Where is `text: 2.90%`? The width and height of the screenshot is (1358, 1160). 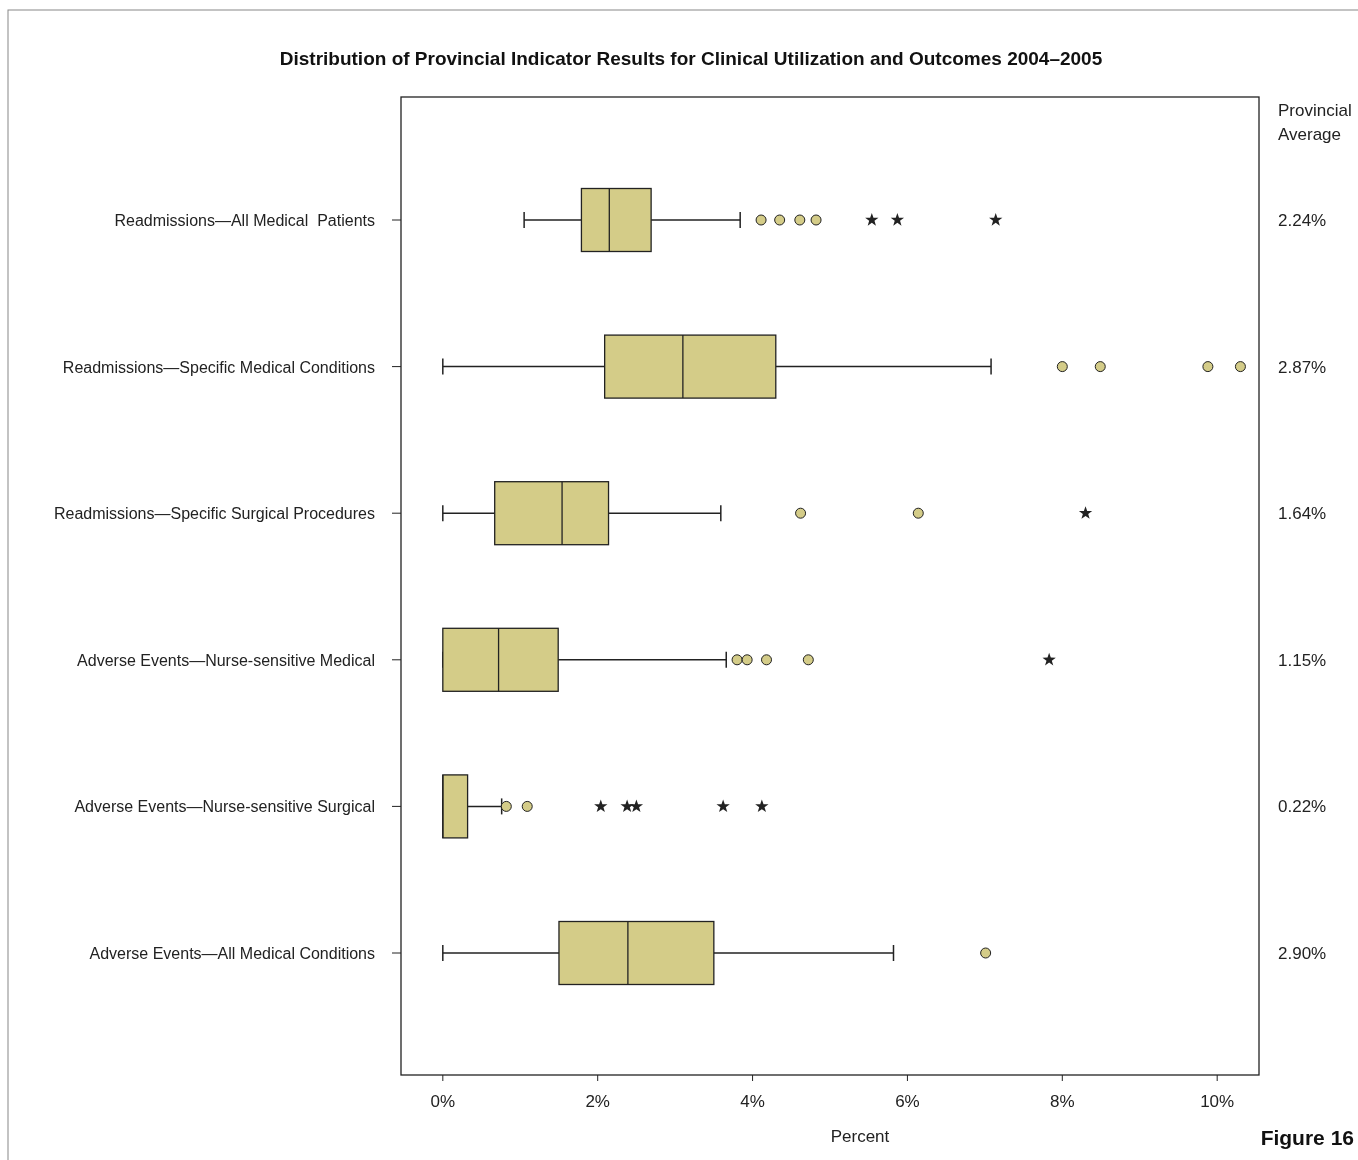 text: 2.90% is located at coordinates (1302, 953).